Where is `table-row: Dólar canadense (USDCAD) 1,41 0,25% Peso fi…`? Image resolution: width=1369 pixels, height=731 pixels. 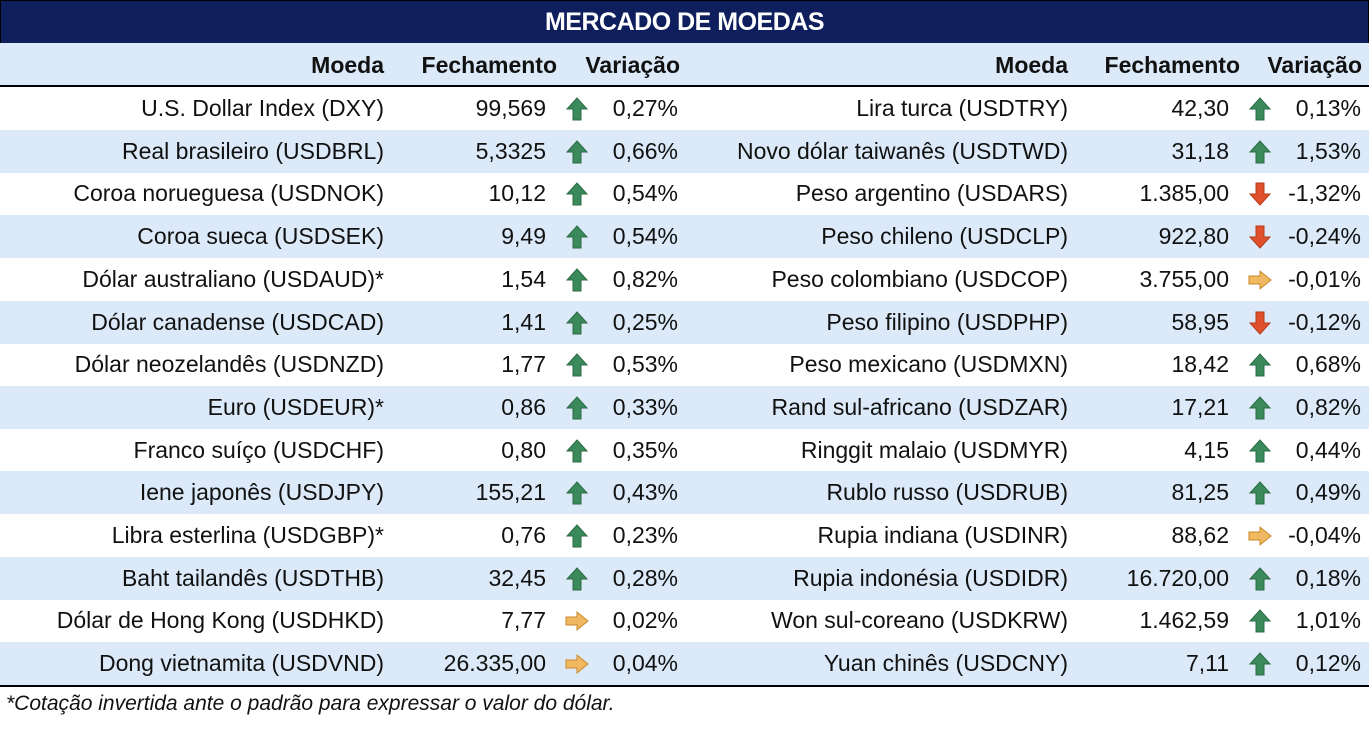 table-row: Dólar canadense (USDCAD) 1,41 0,25% Peso fi… is located at coordinates (684, 322).